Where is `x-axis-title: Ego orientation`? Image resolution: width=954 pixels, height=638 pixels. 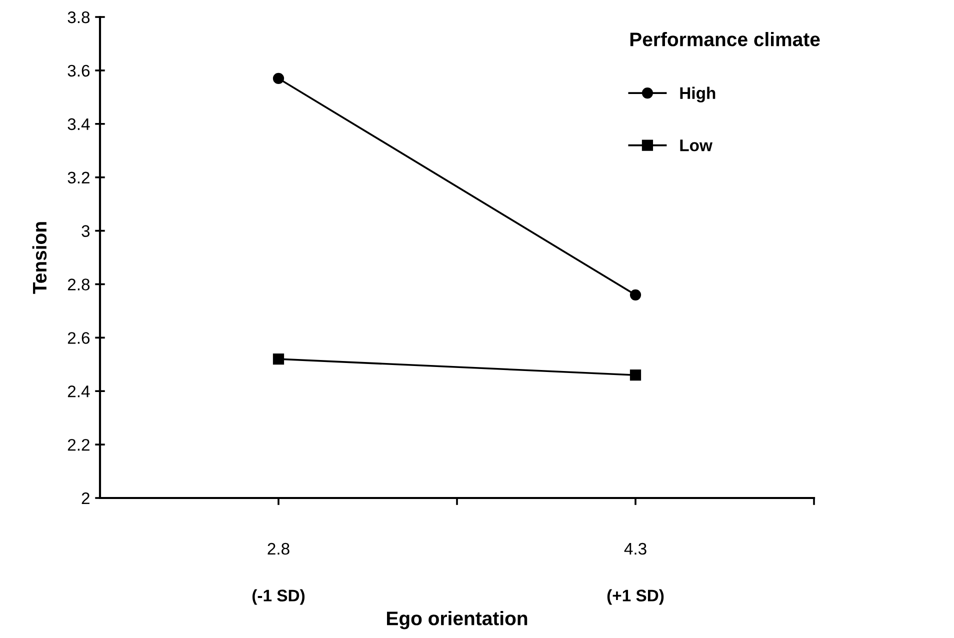
x-axis-title: Ego orientation is located at coordinates (457, 620).